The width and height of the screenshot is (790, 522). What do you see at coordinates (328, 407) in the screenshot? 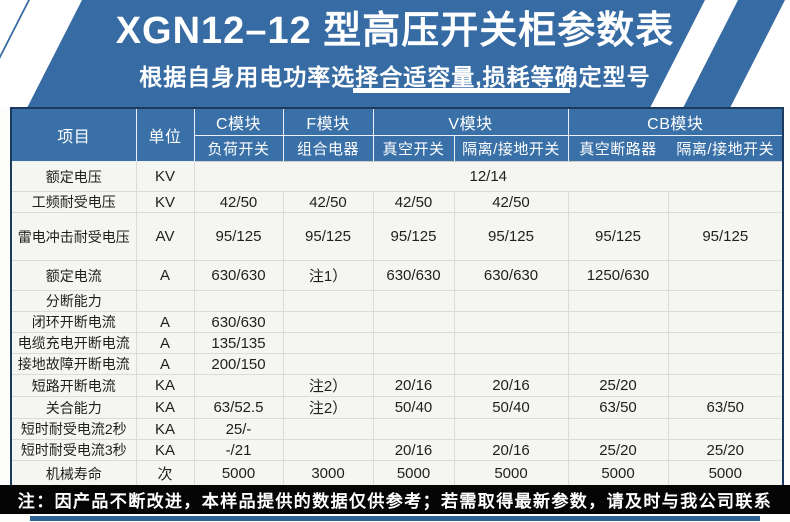
I see `value-cell: 注2）` at bounding box center [328, 407].